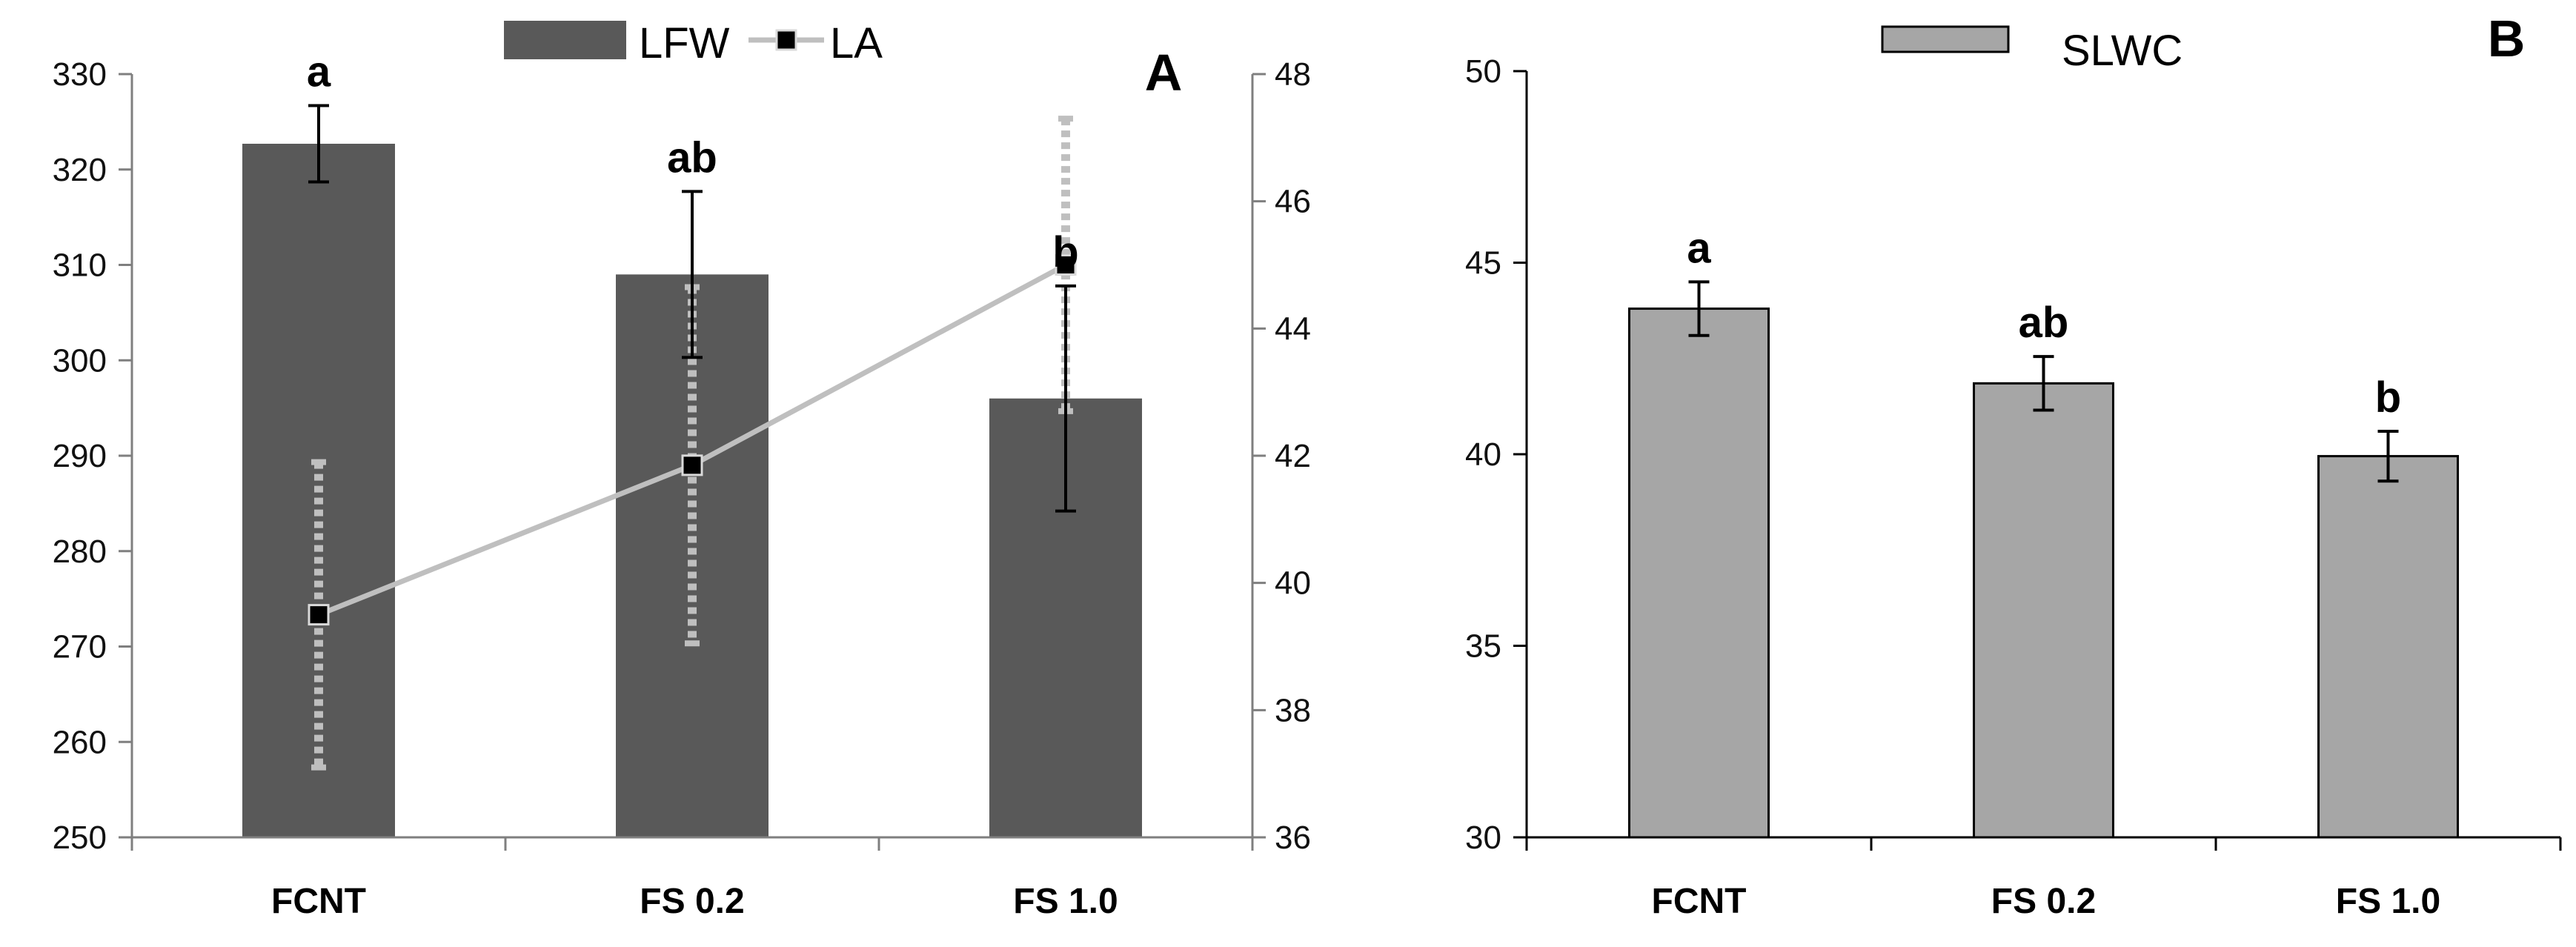 Image resolution: width=2576 pixels, height=947 pixels. I want to click on slwc-sig-label-2: b, so click(2388, 397).